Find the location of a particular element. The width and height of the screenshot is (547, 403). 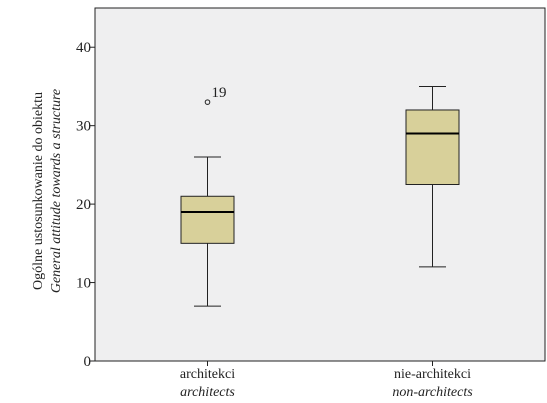

y-axis-title-pl: Ogólne ustosunkowanie do obiektu is located at coordinates (38, 191).